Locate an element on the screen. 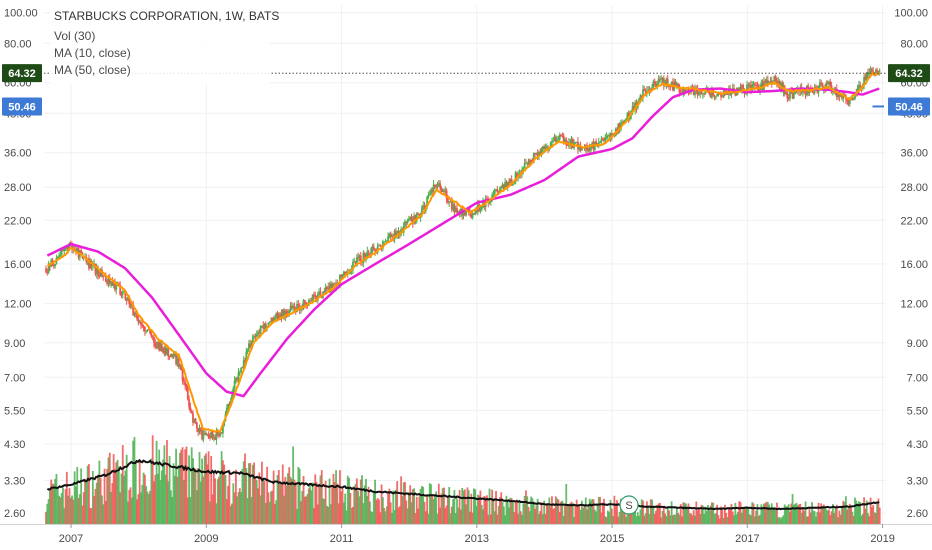 This screenshot has width=932, height=550. dividend-marker is located at coordinates (629, 505).